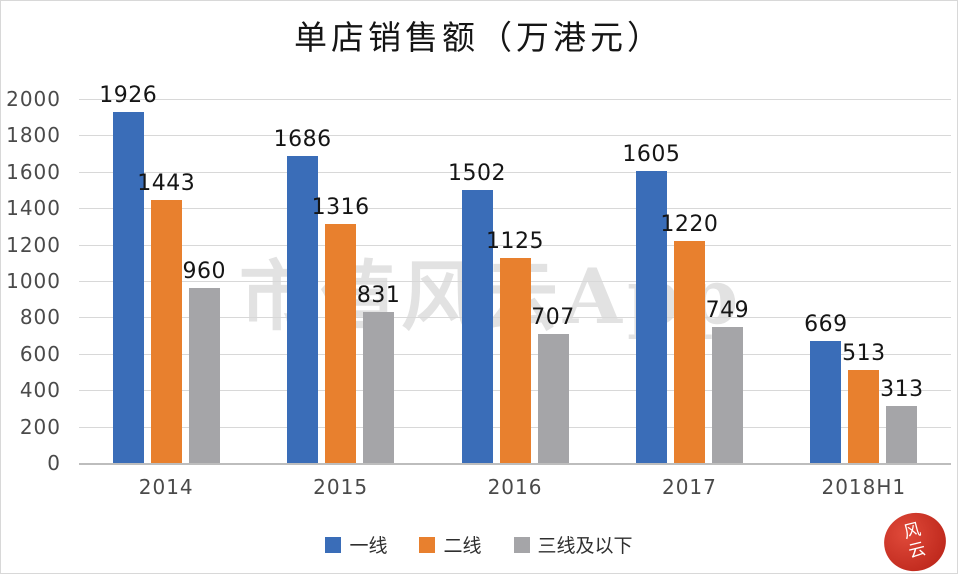 The width and height of the screenshot is (958, 574). I want to click on bar-value-label: 1605, so click(651, 154).